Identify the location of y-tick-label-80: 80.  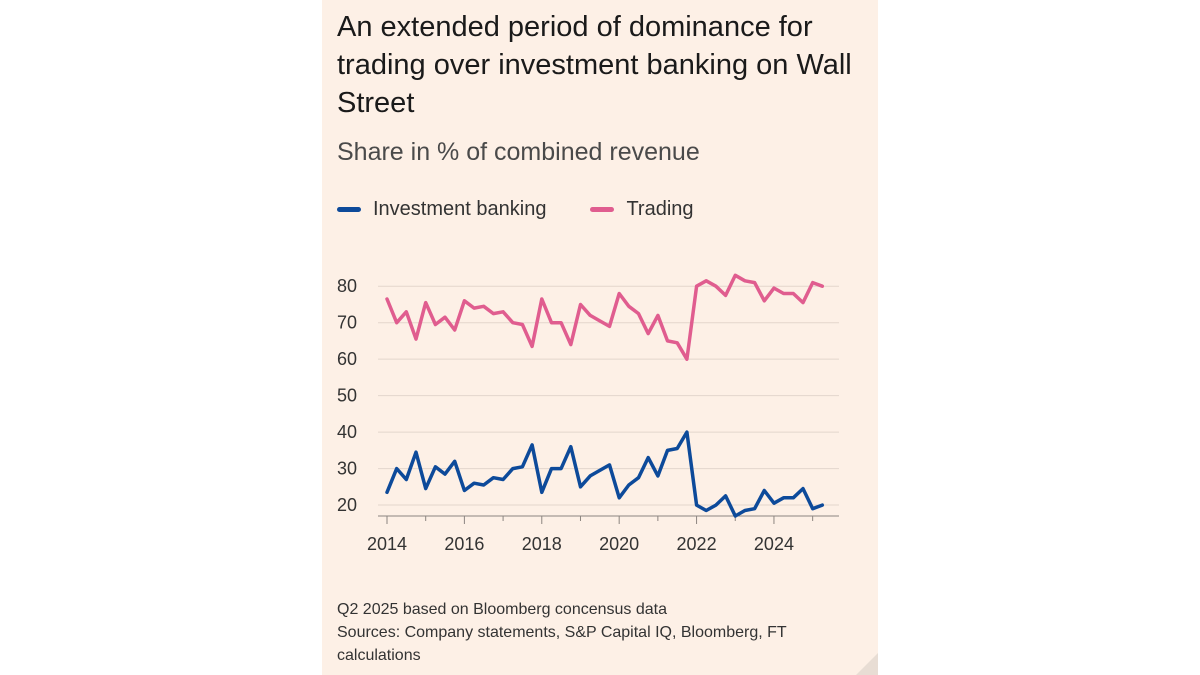
(347, 286).